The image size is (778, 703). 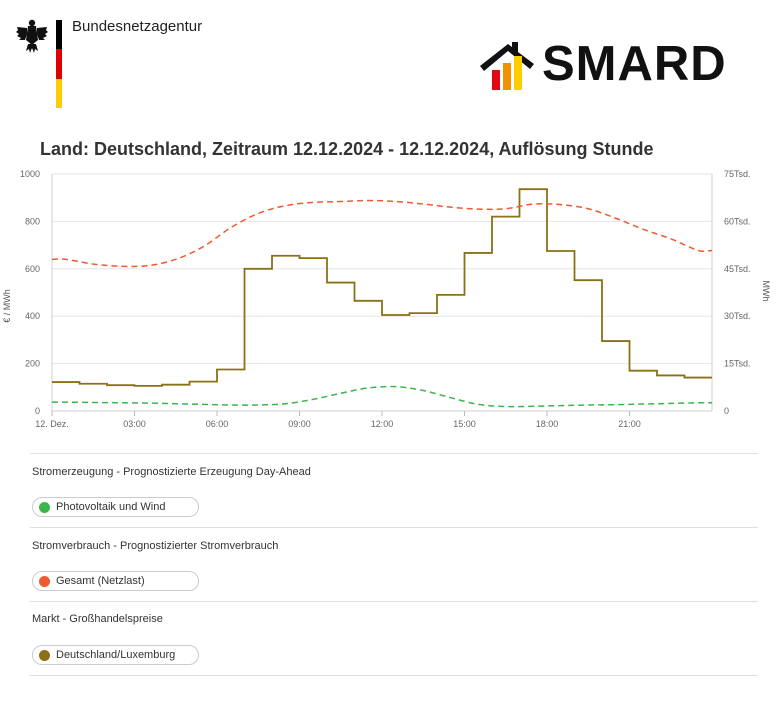 I want to click on x-tick-label: 12. Dez., so click(x=52, y=424).